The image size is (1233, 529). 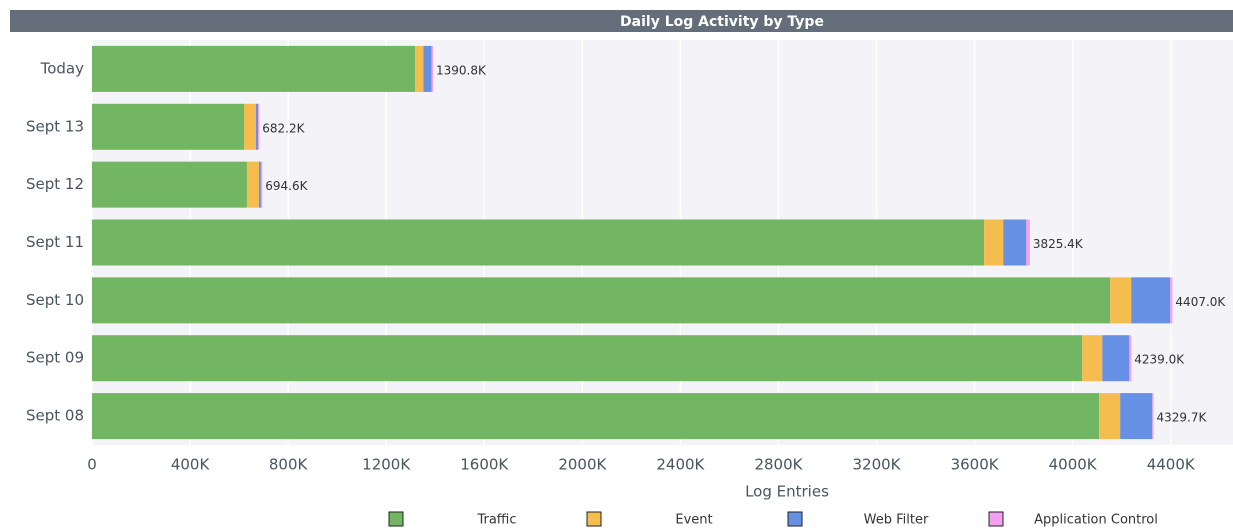 I want to click on x-tick-label: 0, so click(x=92, y=465).